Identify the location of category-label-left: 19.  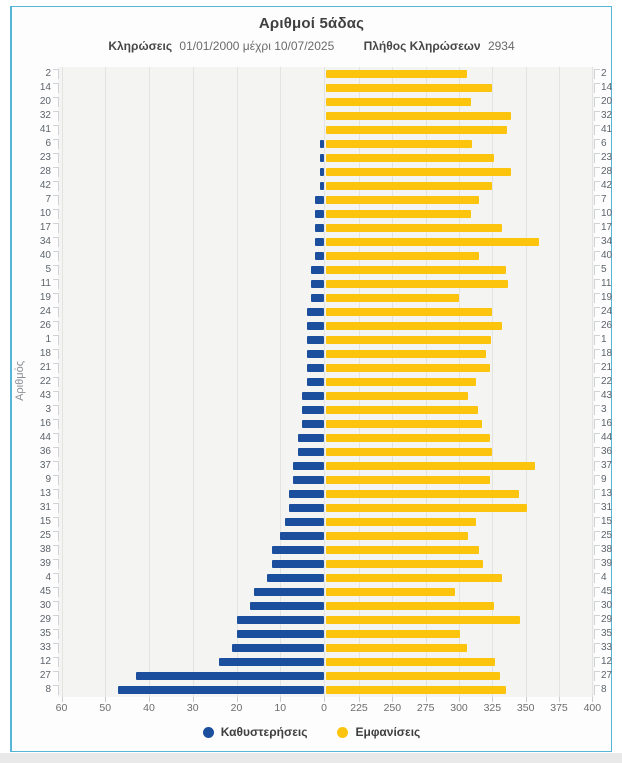
(45, 297).